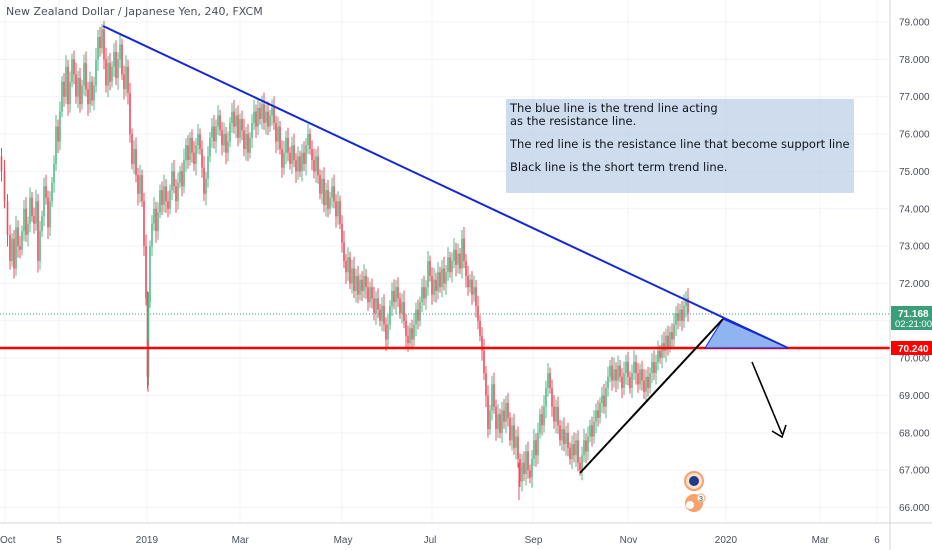 The height and width of the screenshot is (550, 932). I want to click on y-tick-label: 66.000, so click(914, 508).